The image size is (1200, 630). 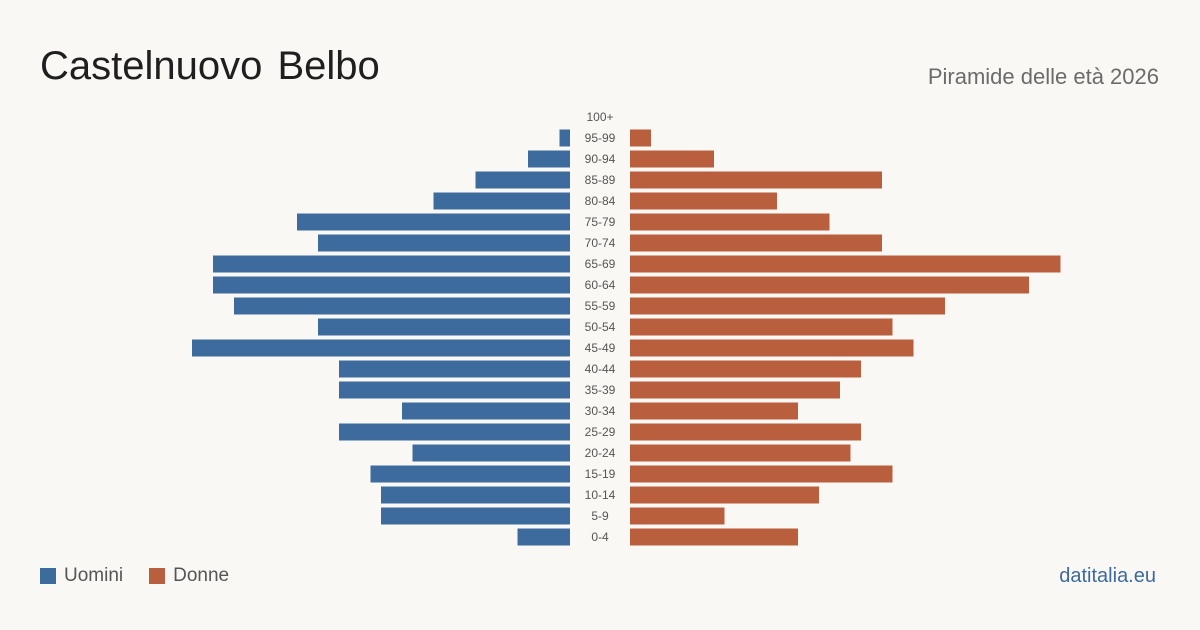 What do you see at coordinates (599, 117) in the screenshot?
I see `age-label-100+: 100+` at bounding box center [599, 117].